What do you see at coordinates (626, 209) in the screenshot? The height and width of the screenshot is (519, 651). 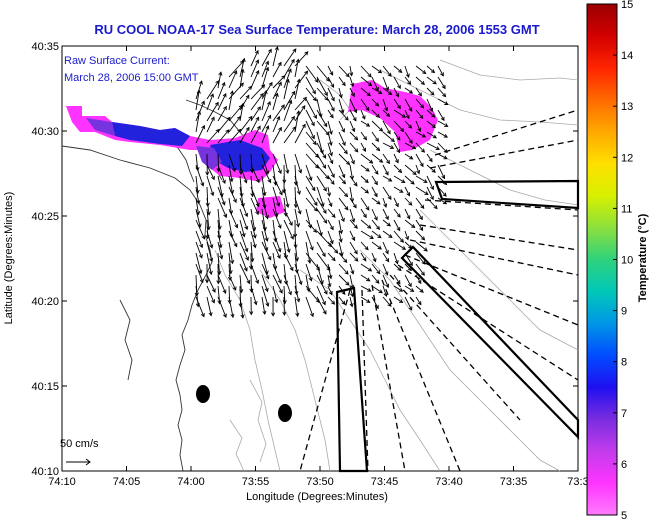 I see `colorbar-tick-label: 11` at bounding box center [626, 209].